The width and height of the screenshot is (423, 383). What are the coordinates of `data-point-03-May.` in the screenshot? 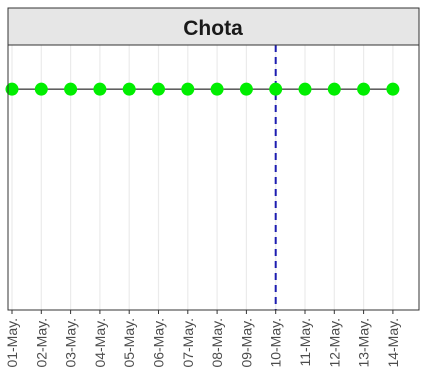 It's located at (71, 89).